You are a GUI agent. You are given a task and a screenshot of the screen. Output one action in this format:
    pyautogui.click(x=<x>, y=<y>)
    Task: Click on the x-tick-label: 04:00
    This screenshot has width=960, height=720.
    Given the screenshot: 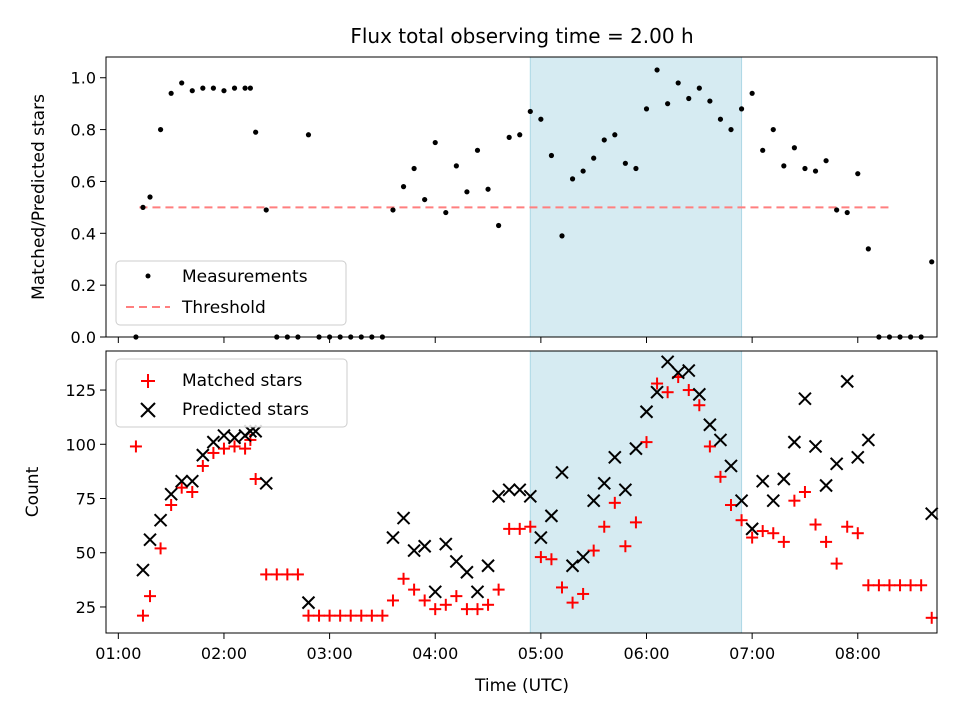 What is the action you would take?
    pyautogui.click(x=435, y=653)
    